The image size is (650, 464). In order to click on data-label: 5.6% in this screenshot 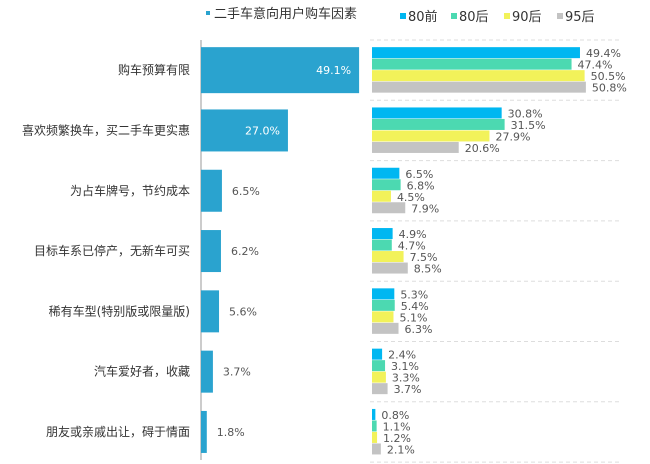, I will do `click(243, 311)`.